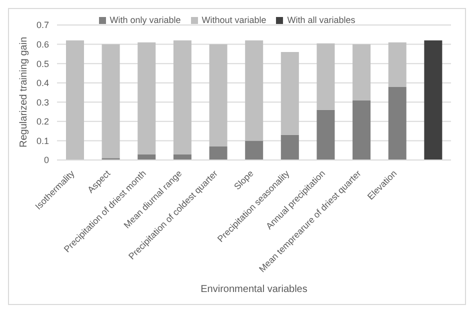  I want to click on y-axis-title: Regularized training gain, so click(24, 92).